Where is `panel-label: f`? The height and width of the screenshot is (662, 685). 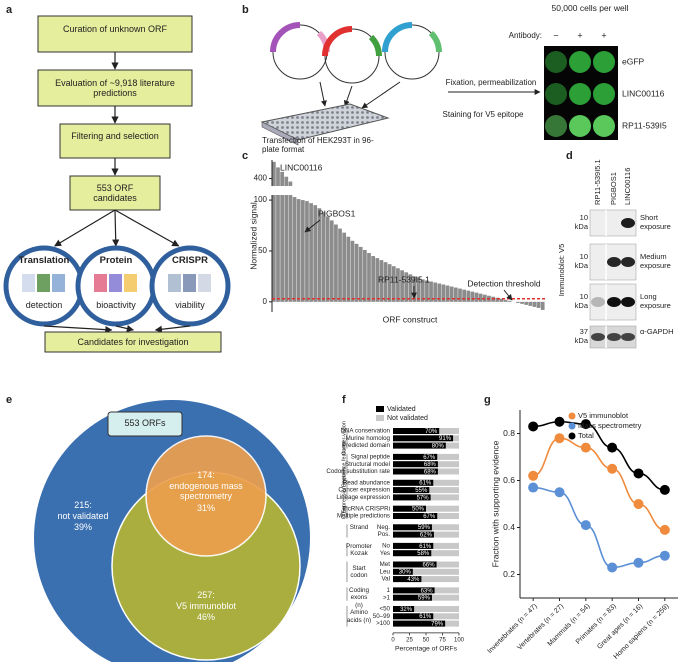 panel-label: f is located at coordinates (344, 400).